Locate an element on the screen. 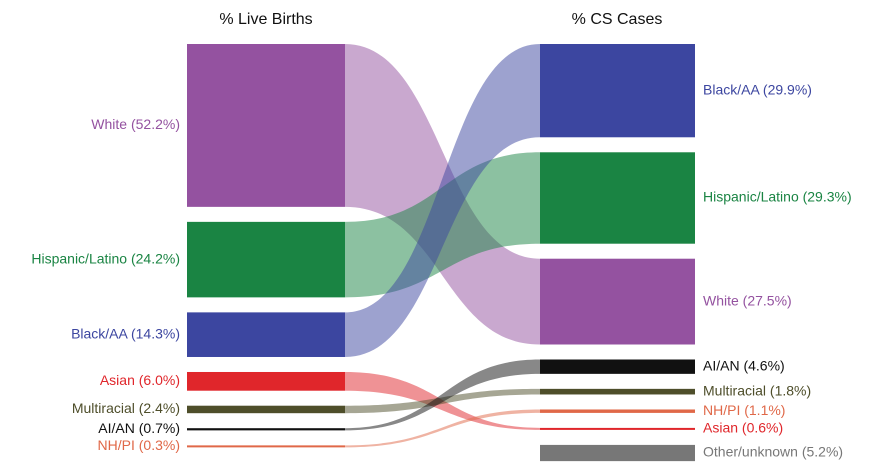  right-label: Multiracial (1.8%) is located at coordinates (757, 390).